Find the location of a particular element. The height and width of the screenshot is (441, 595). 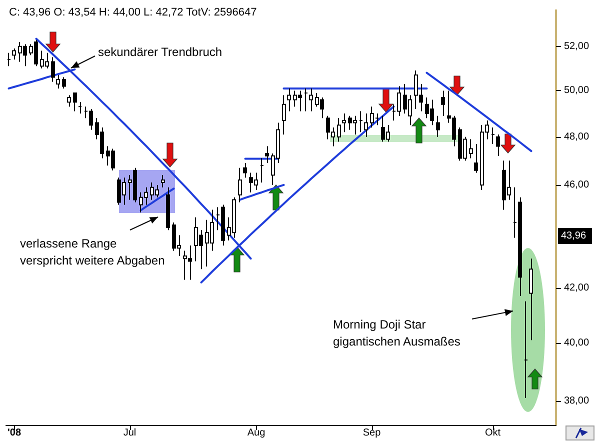

annotation: Morning Doji Star gigantischen Ausmaßes is located at coordinates (396, 333).